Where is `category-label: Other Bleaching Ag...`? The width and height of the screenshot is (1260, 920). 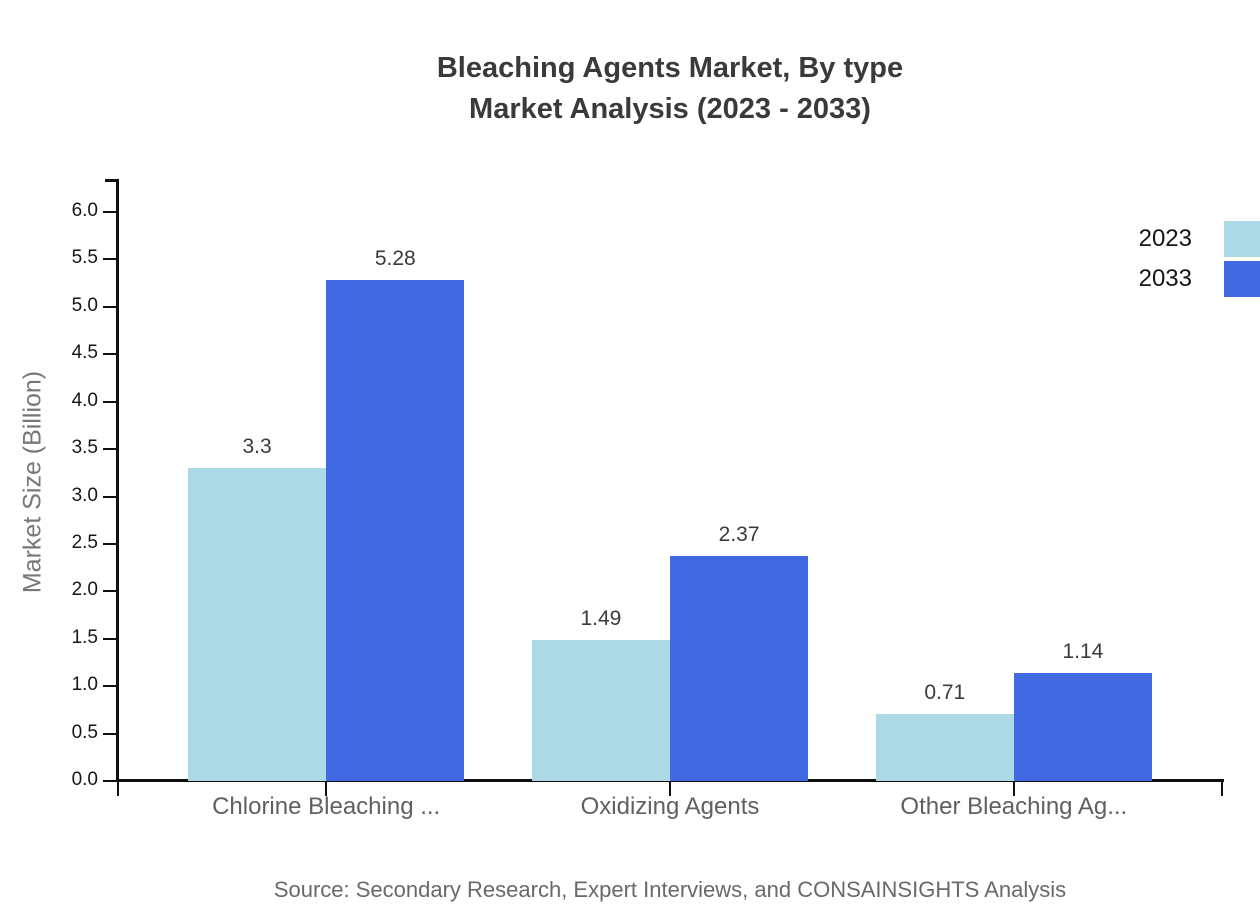 category-label: Other Bleaching Ag... is located at coordinates (1014, 806).